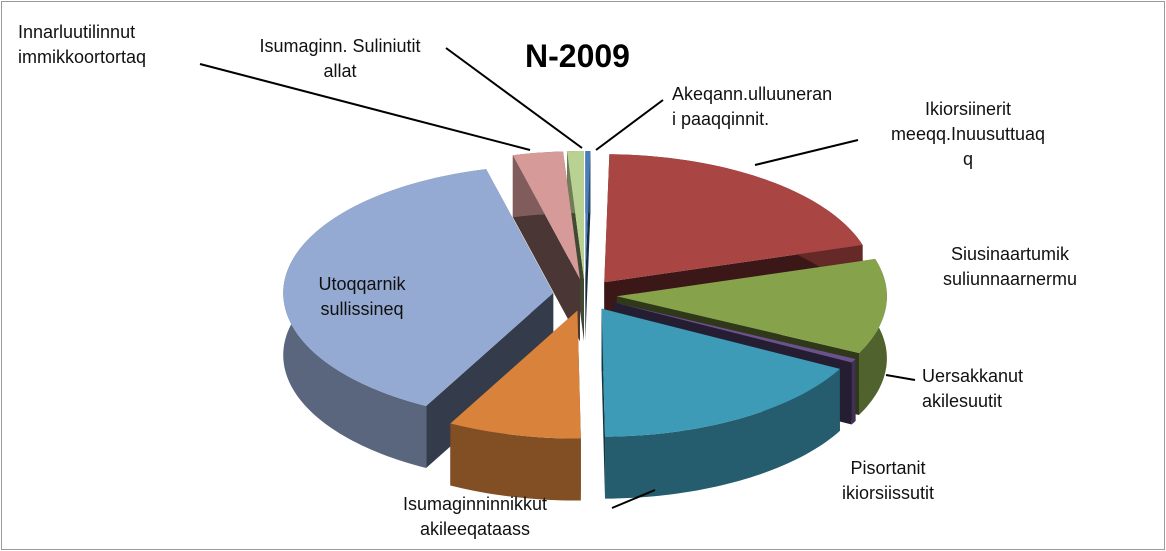 This screenshot has width=1166, height=551. What do you see at coordinates (1010, 266) in the screenshot?
I see `slice-label: Siusinaartumik suliunnaarnermu` at bounding box center [1010, 266].